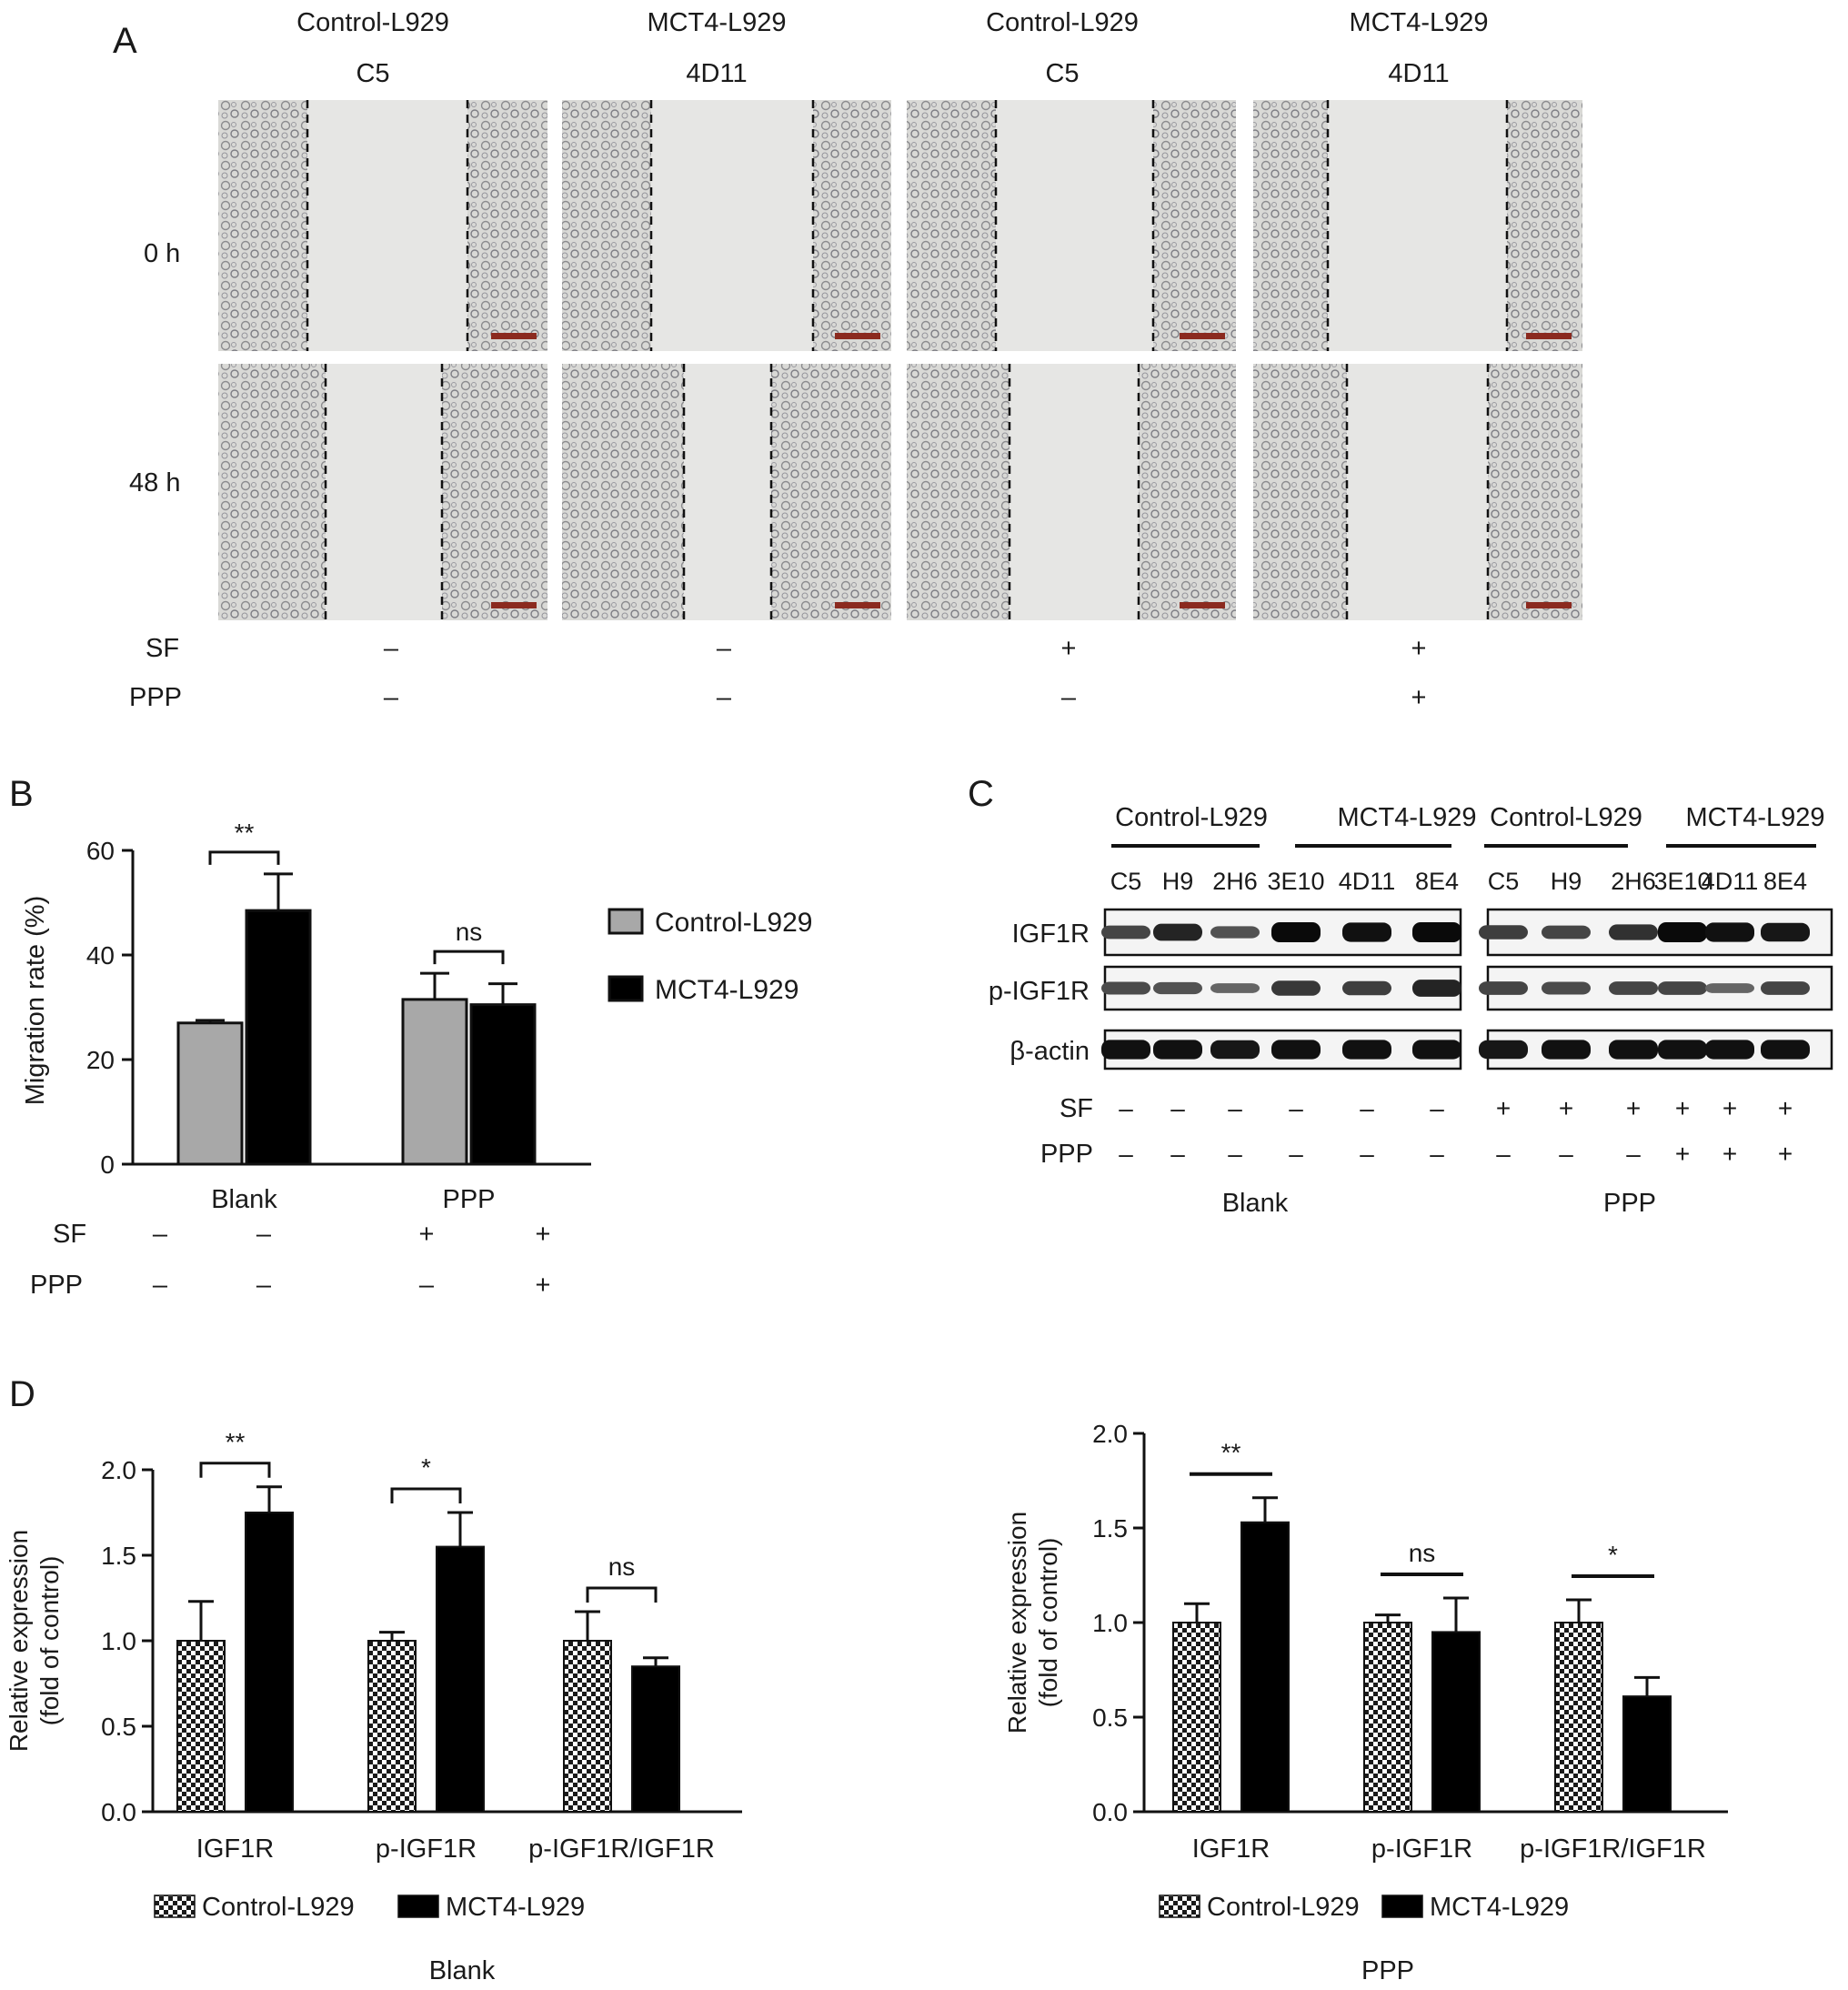 The height and width of the screenshot is (1990, 1848). Describe the element at coordinates (235, 1849) in the screenshot. I see `x-category-label: IGF1R` at that location.